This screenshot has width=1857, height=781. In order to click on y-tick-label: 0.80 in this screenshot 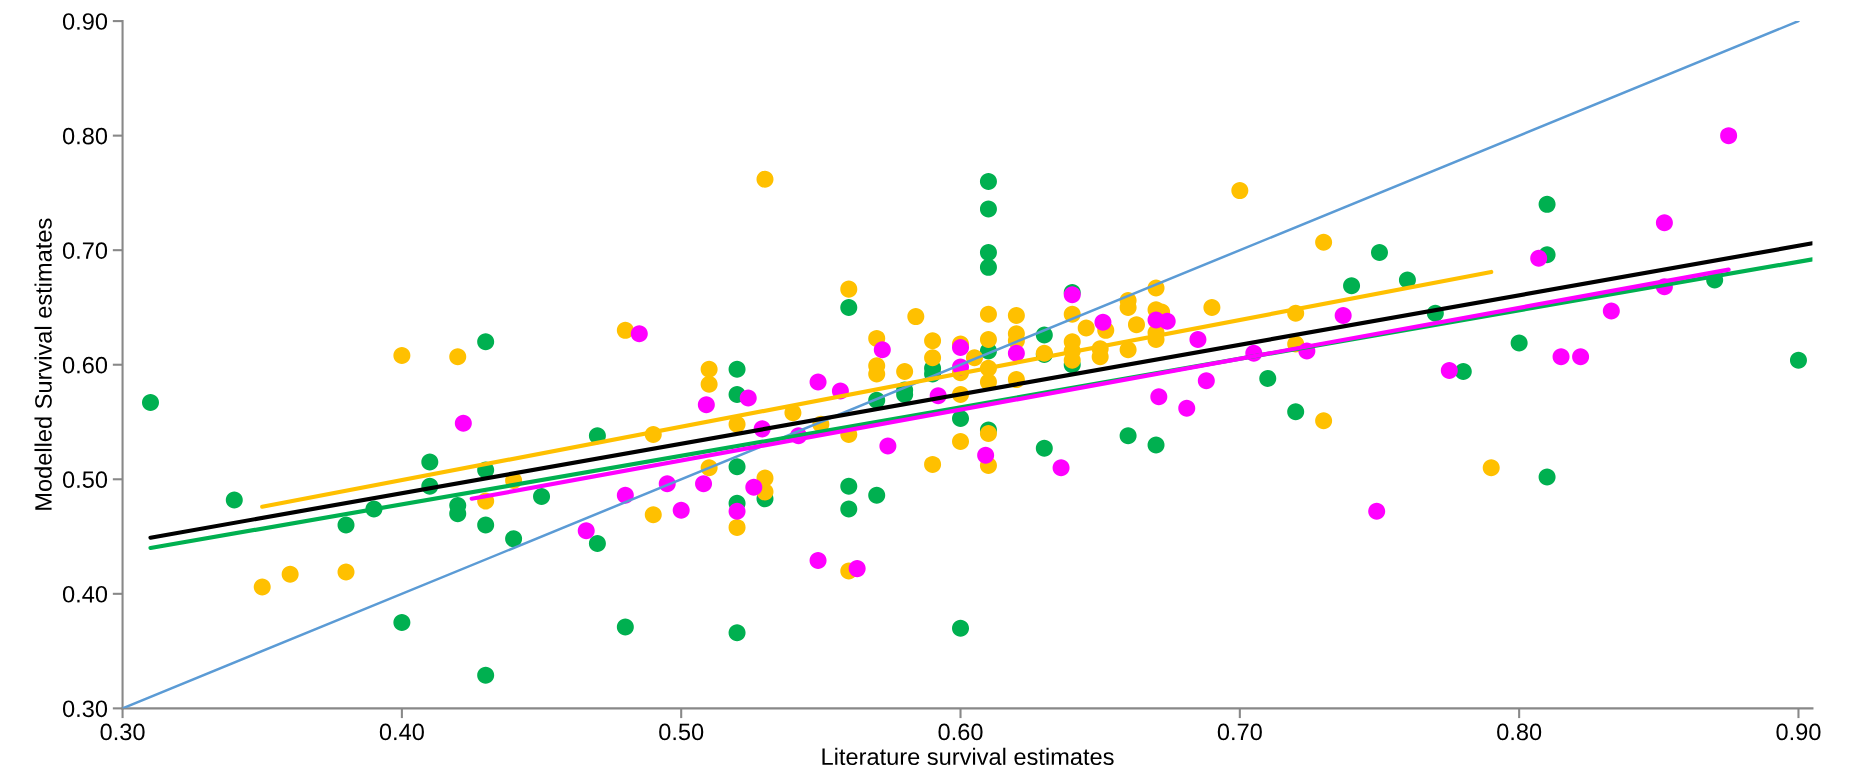, I will do `click(85, 136)`.